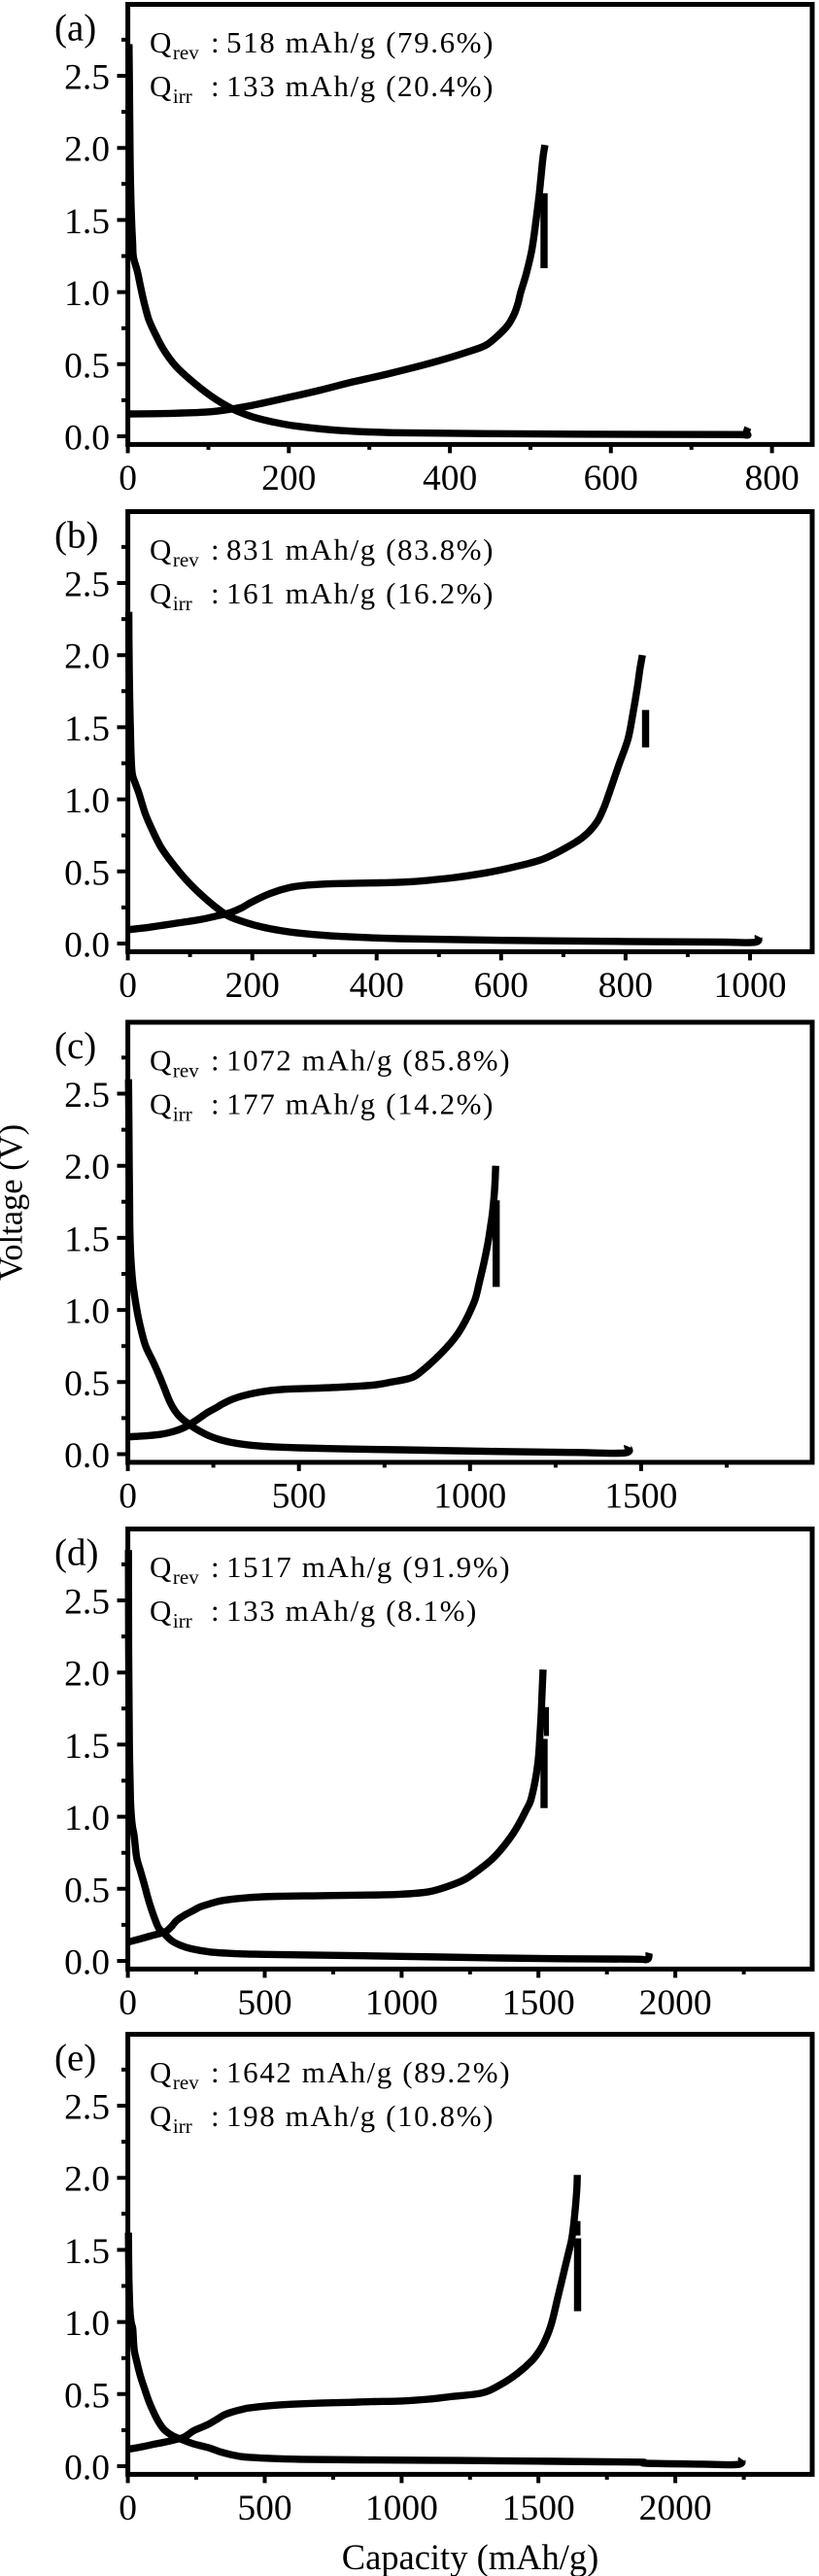 The width and height of the screenshot is (819, 2576). Describe the element at coordinates (75, 1046) in the screenshot. I see `svg-text: (c)` at that location.